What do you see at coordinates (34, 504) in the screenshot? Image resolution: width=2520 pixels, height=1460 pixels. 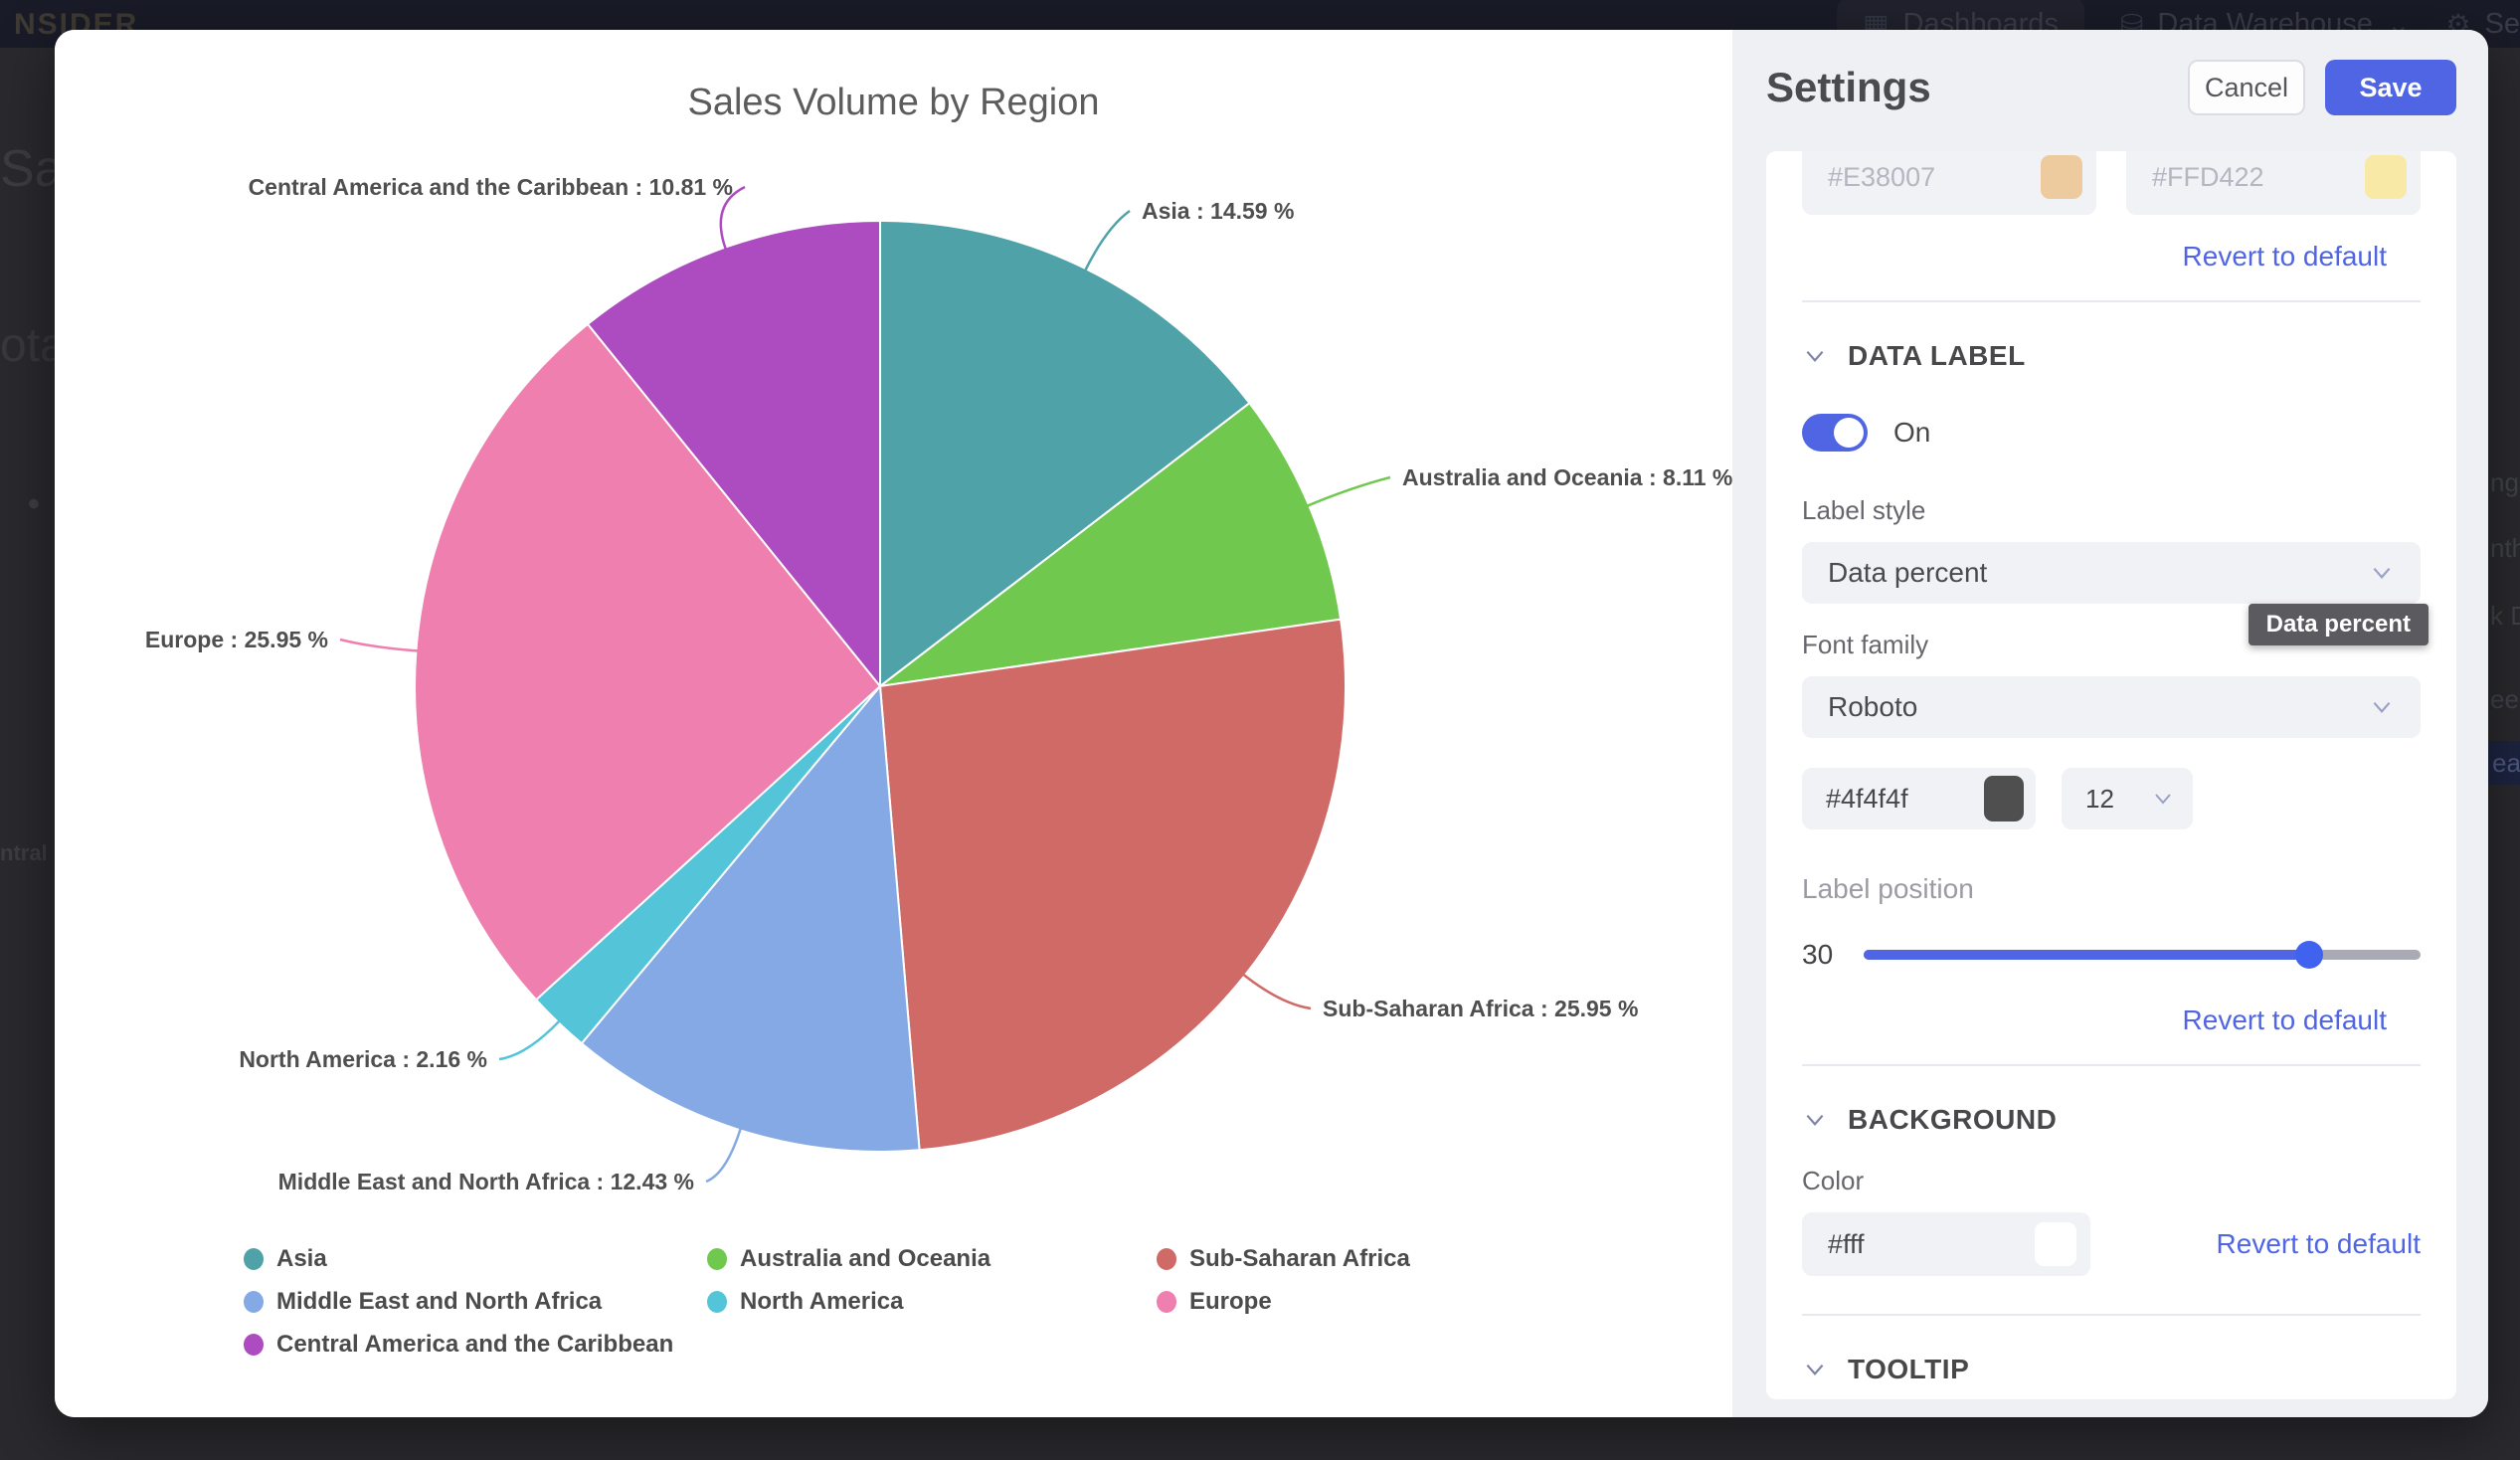 I see `bg-text-fragment: •` at bounding box center [34, 504].